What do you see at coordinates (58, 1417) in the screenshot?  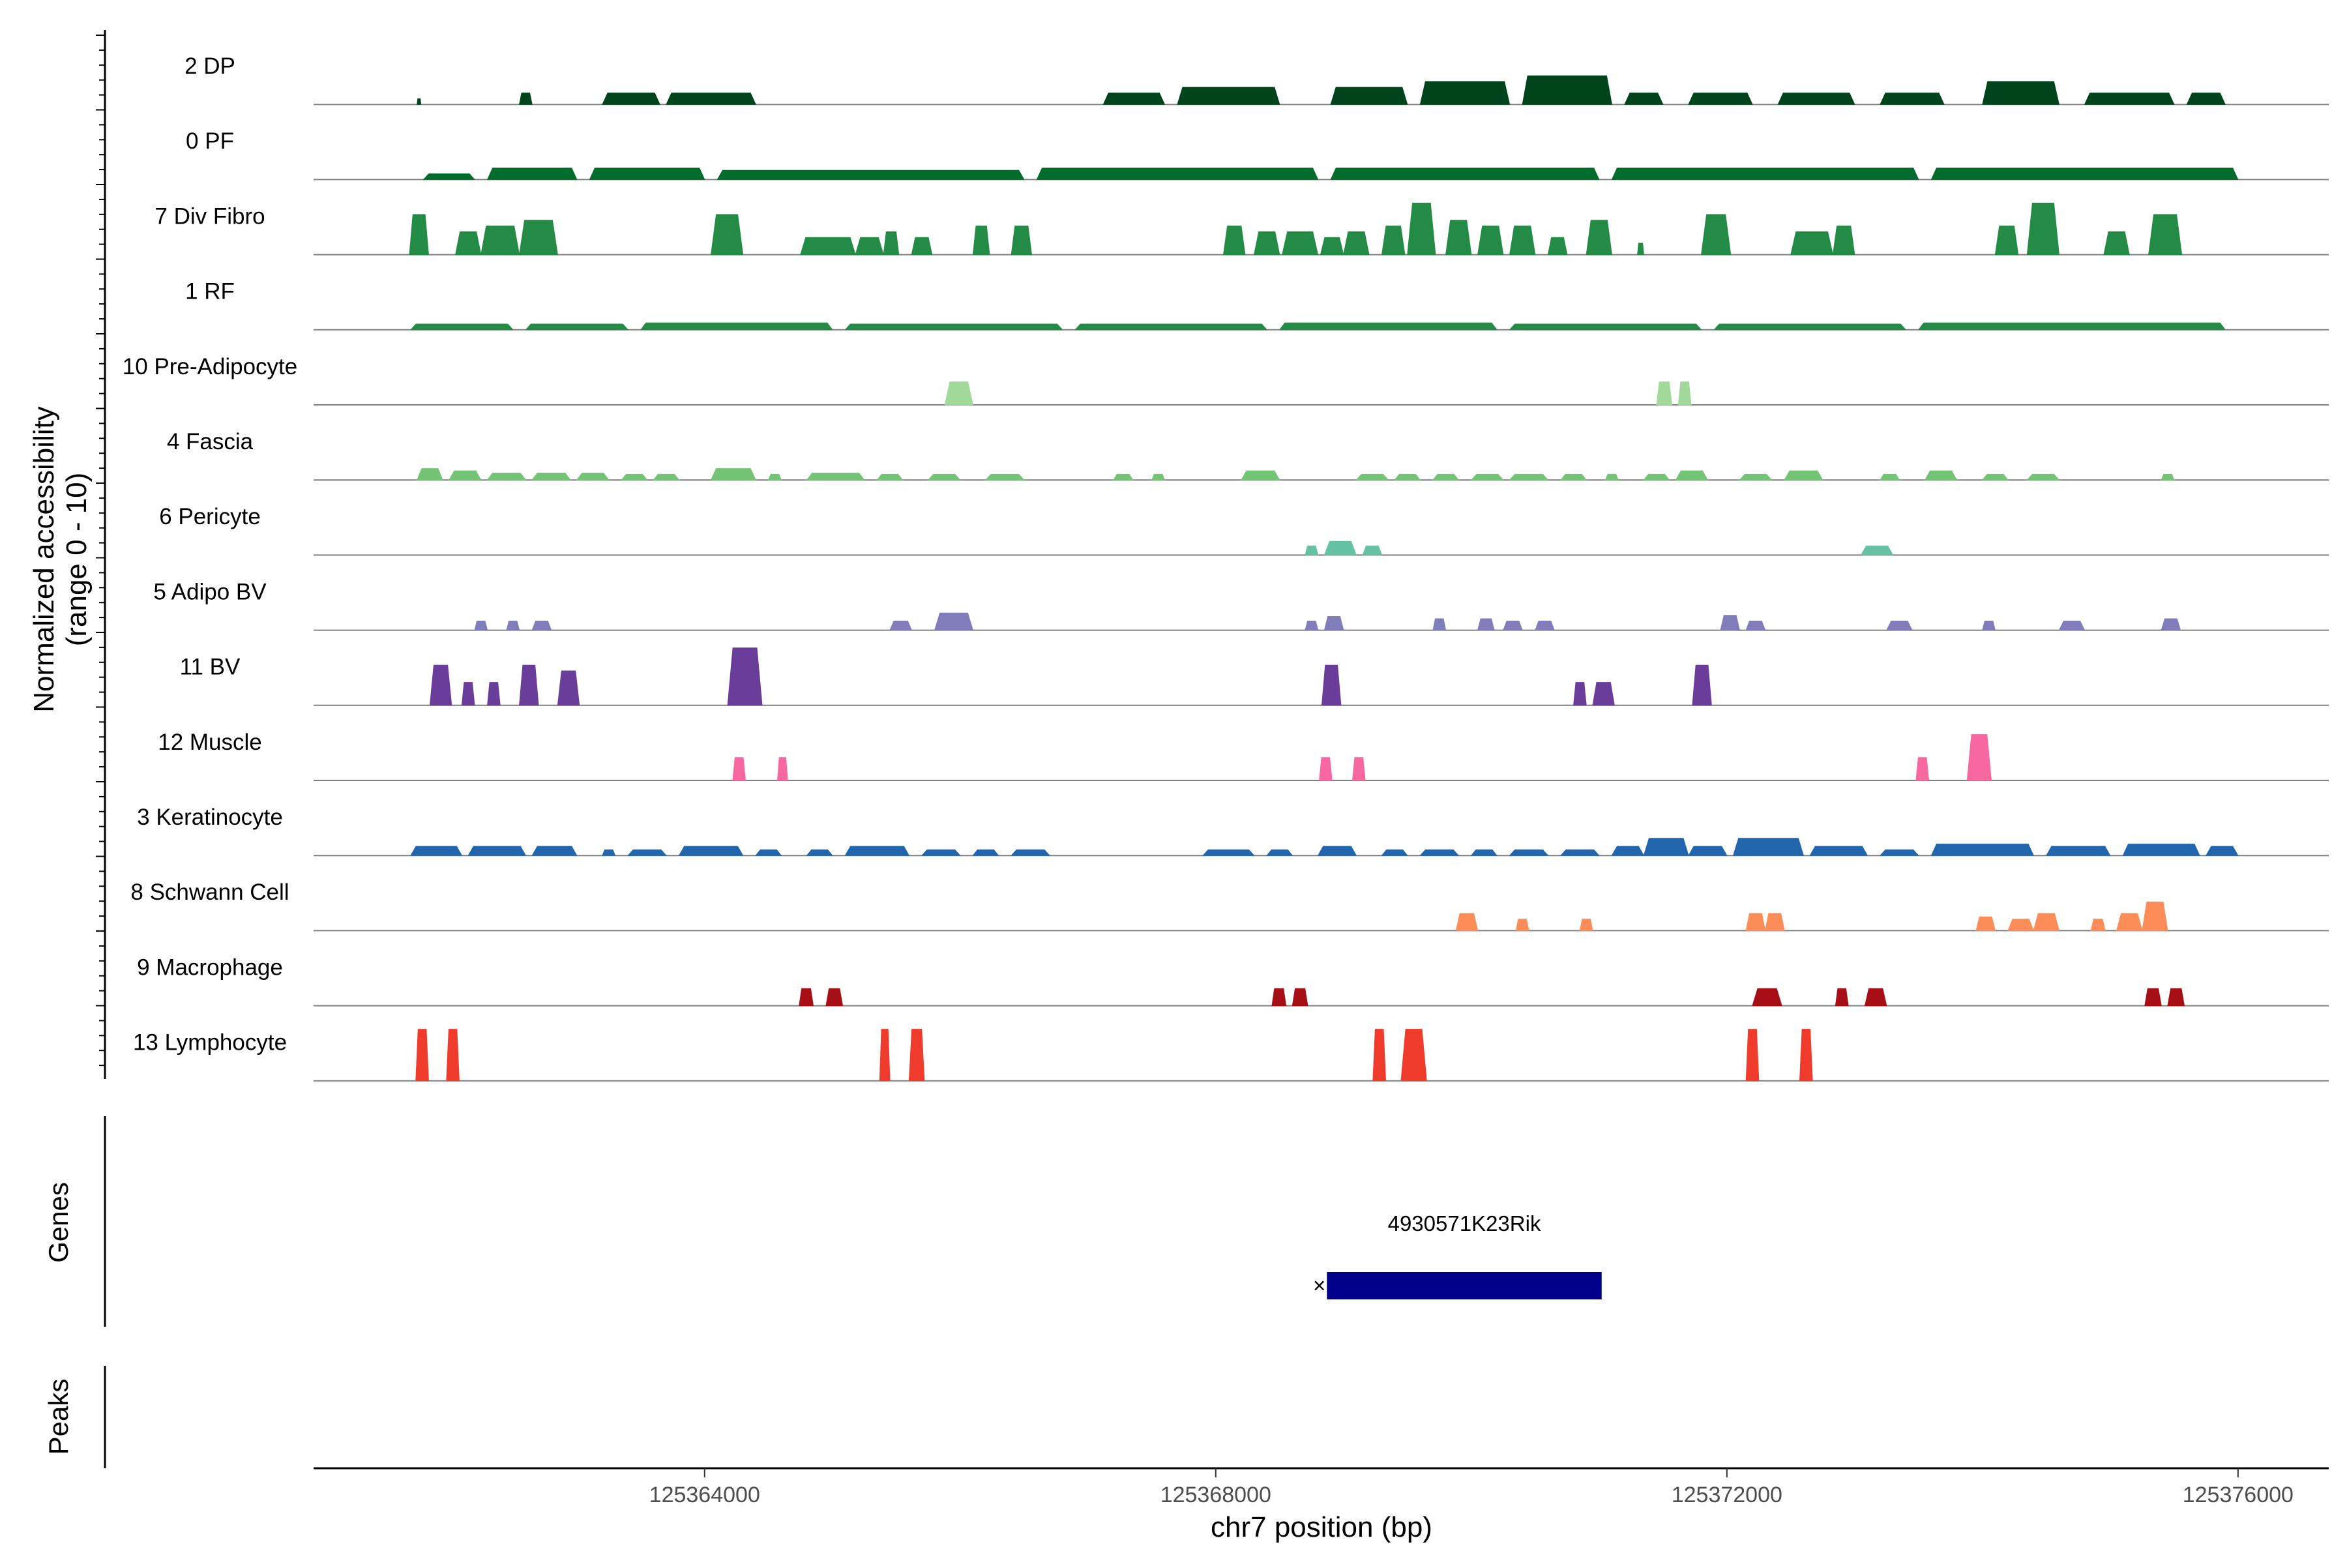 I see `peaks-panel-title: Peaks` at bounding box center [58, 1417].